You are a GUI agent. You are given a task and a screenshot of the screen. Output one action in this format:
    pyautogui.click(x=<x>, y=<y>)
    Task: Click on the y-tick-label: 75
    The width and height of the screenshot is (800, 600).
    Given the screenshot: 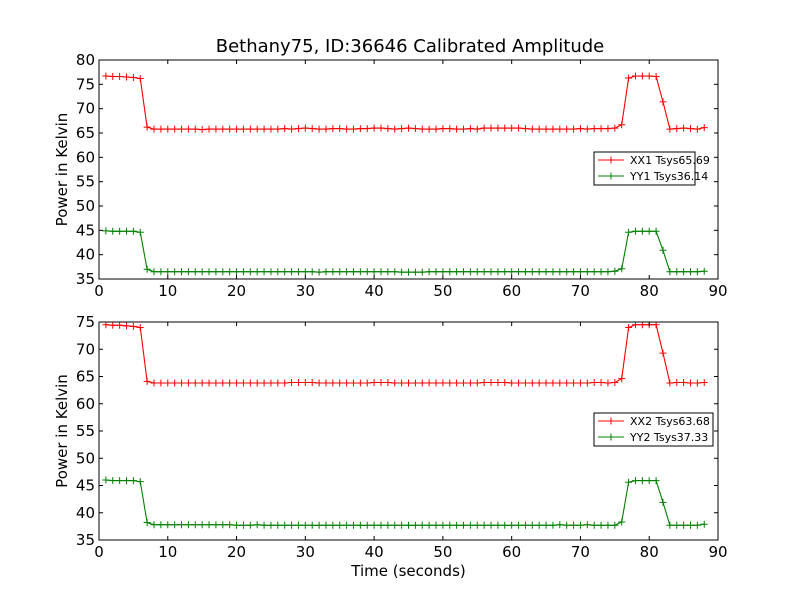 What is the action you would take?
    pyautogui.click(x=85, y=84)
    